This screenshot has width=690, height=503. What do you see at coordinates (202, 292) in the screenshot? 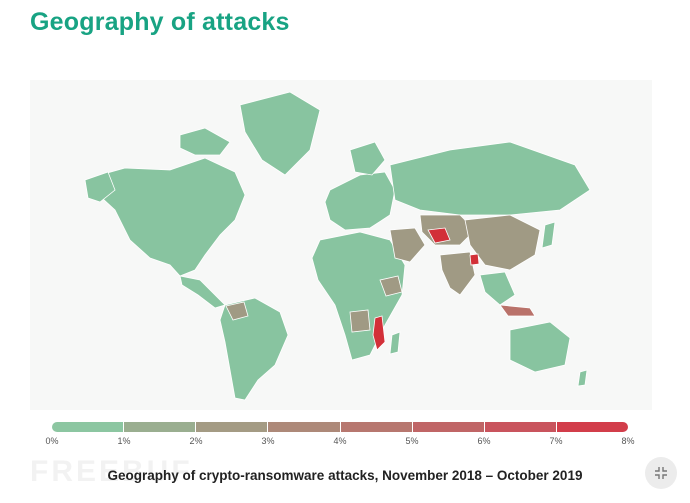
I see `region-central-america` at bounding box center [202, 292].